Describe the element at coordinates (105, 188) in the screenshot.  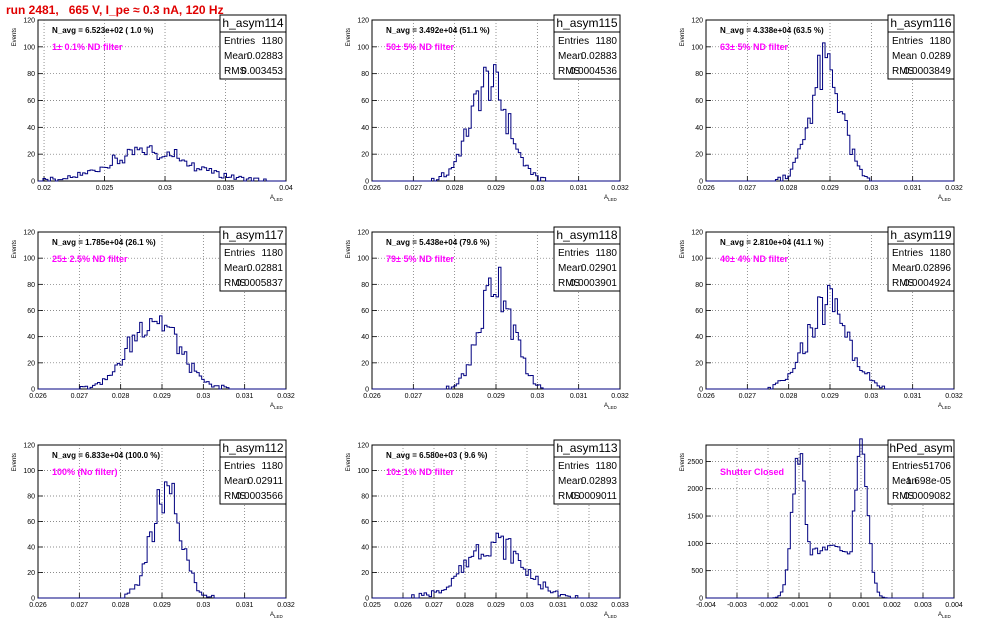
I see `x-tick-label: 0.025` at that location.